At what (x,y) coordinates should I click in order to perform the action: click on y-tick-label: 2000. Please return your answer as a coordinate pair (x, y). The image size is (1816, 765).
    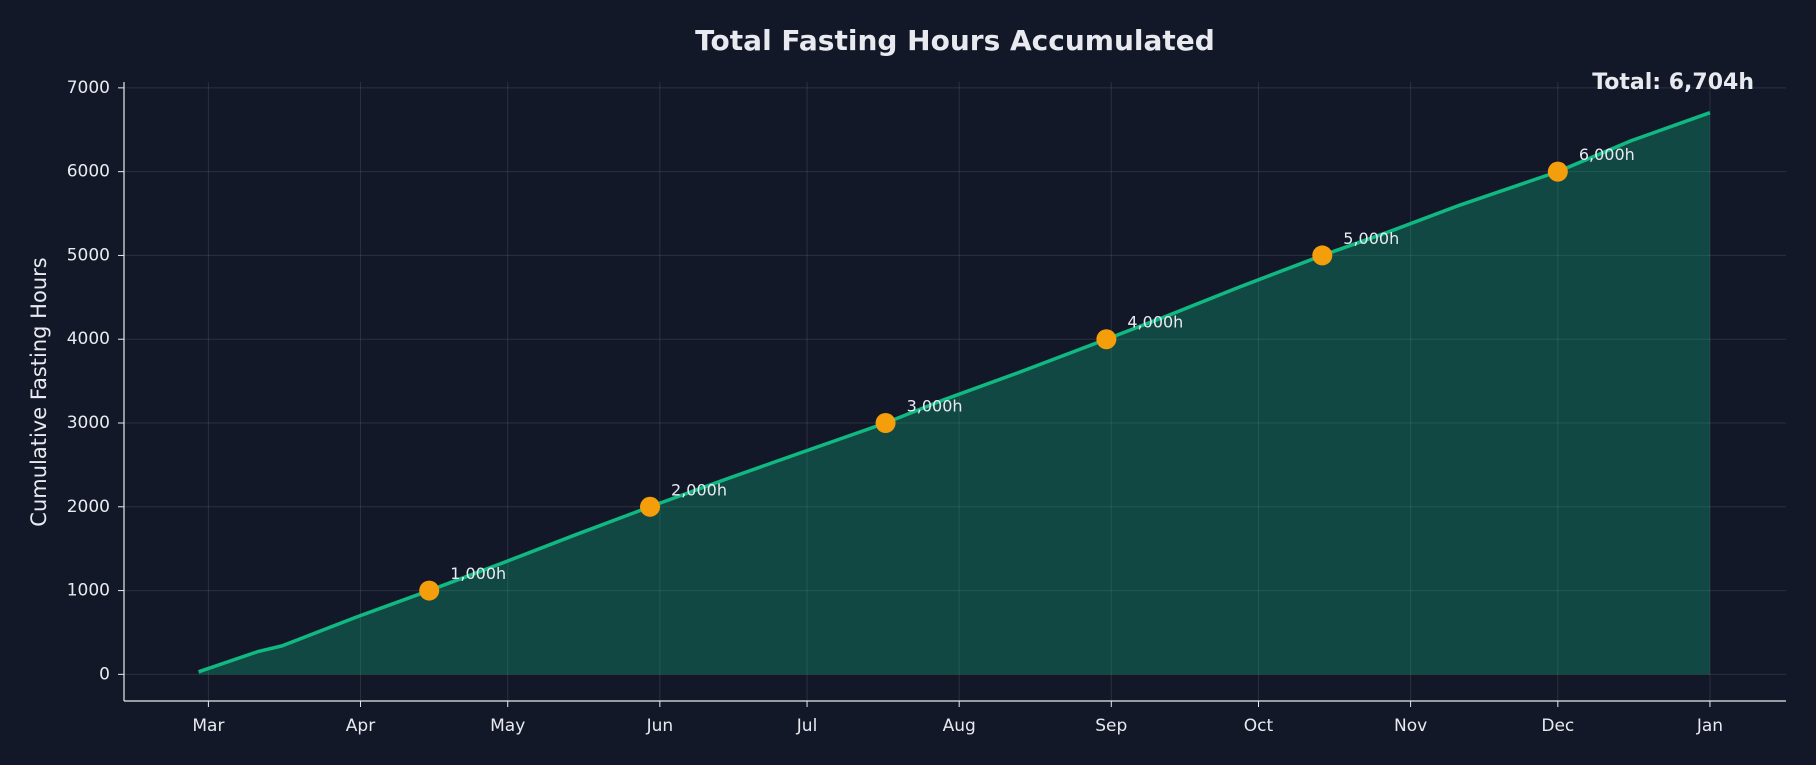
    Looking at the image, I should click on (88, 507).